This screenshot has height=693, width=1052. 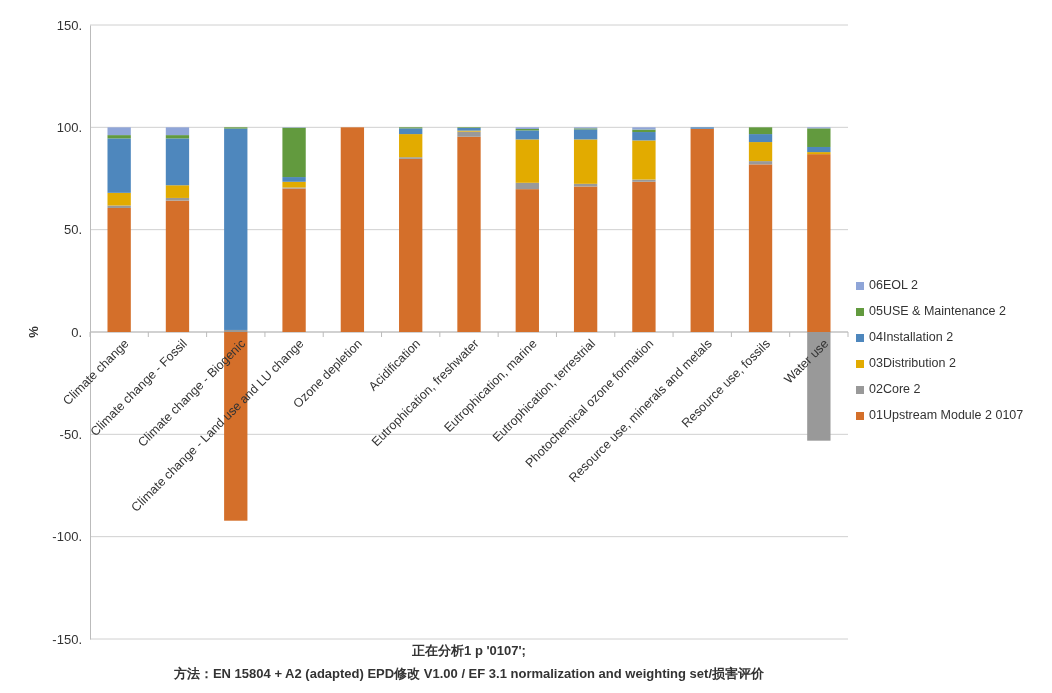 I want to click on y-tick-label: 50., so click(x=72, y=230).